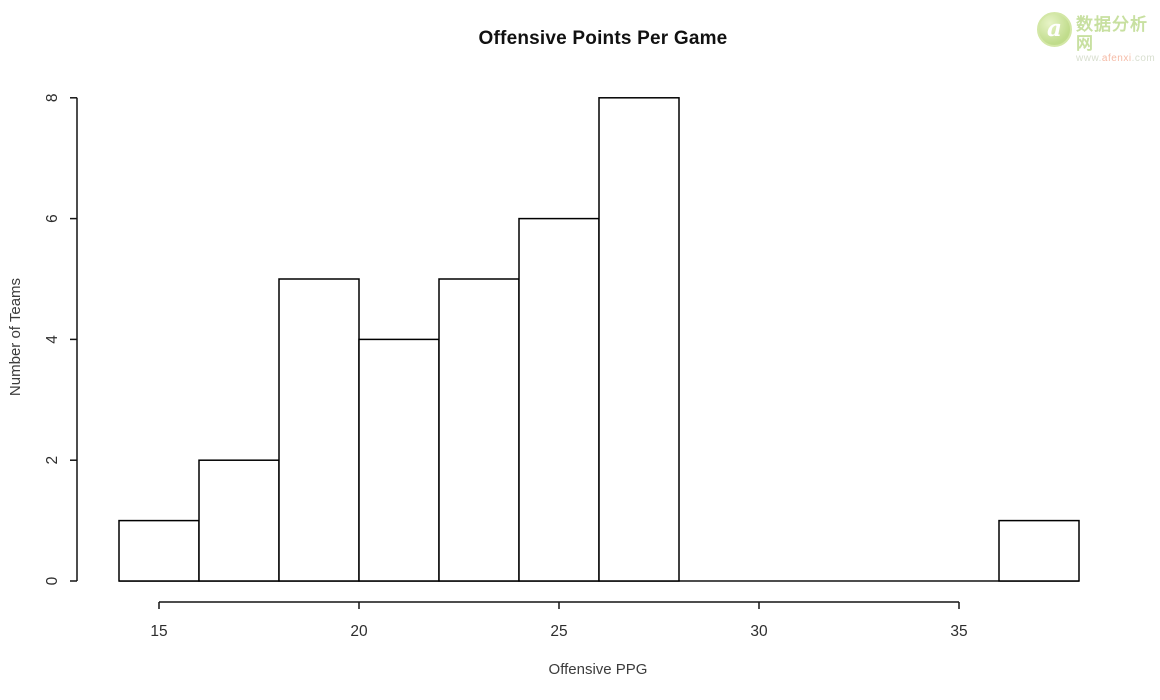  I want to click on watermark: a 数据分析网 www.afenxi.com, so click(1098, 38).